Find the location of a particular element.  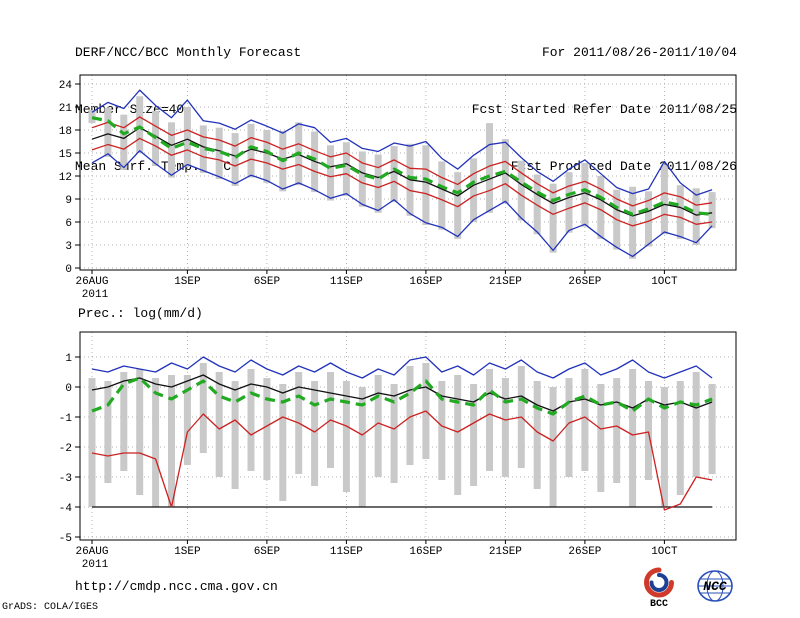

grads-credit: GrADS: COLA/IGES is located at coordinates (50, 607).